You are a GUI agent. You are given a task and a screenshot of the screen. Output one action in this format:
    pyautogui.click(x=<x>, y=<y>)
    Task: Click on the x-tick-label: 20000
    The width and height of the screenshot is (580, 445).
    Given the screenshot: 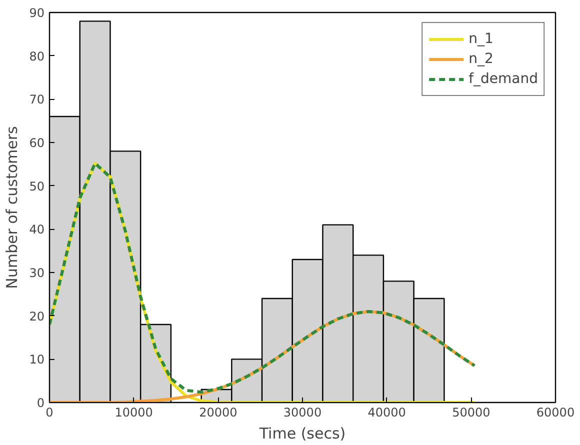 What is the action you would take?
    pyautogui.click(x=218, y=413)
    